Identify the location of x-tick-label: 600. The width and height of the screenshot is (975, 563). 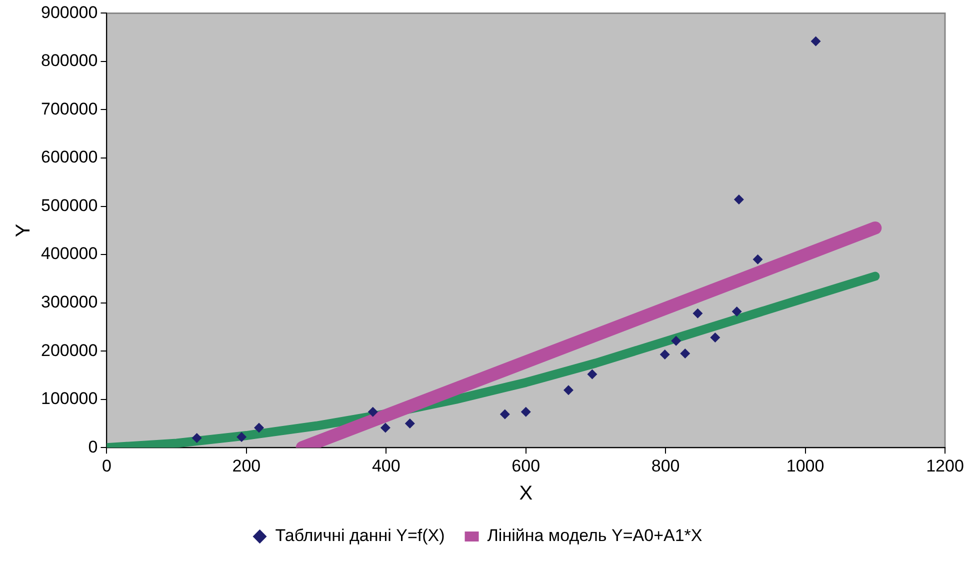
(526, 466).